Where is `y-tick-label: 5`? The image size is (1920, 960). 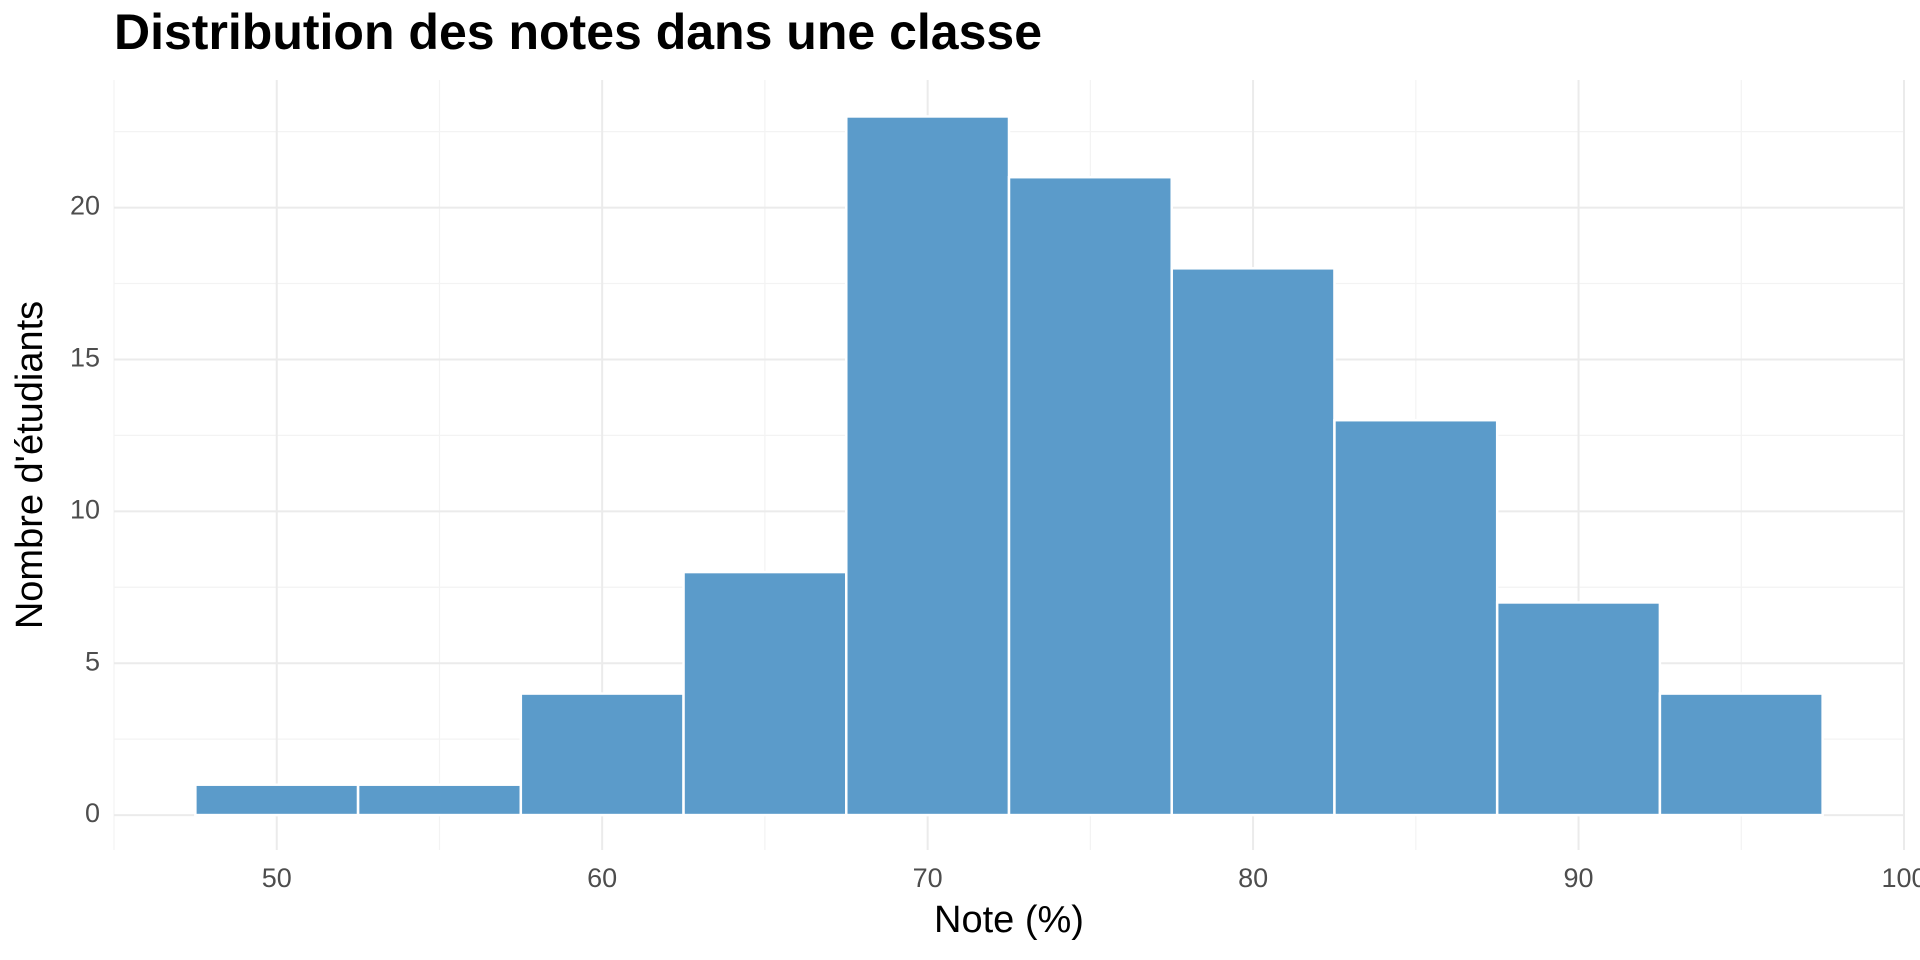
y-tick-label: 5 is located at coordinates (92, 661).